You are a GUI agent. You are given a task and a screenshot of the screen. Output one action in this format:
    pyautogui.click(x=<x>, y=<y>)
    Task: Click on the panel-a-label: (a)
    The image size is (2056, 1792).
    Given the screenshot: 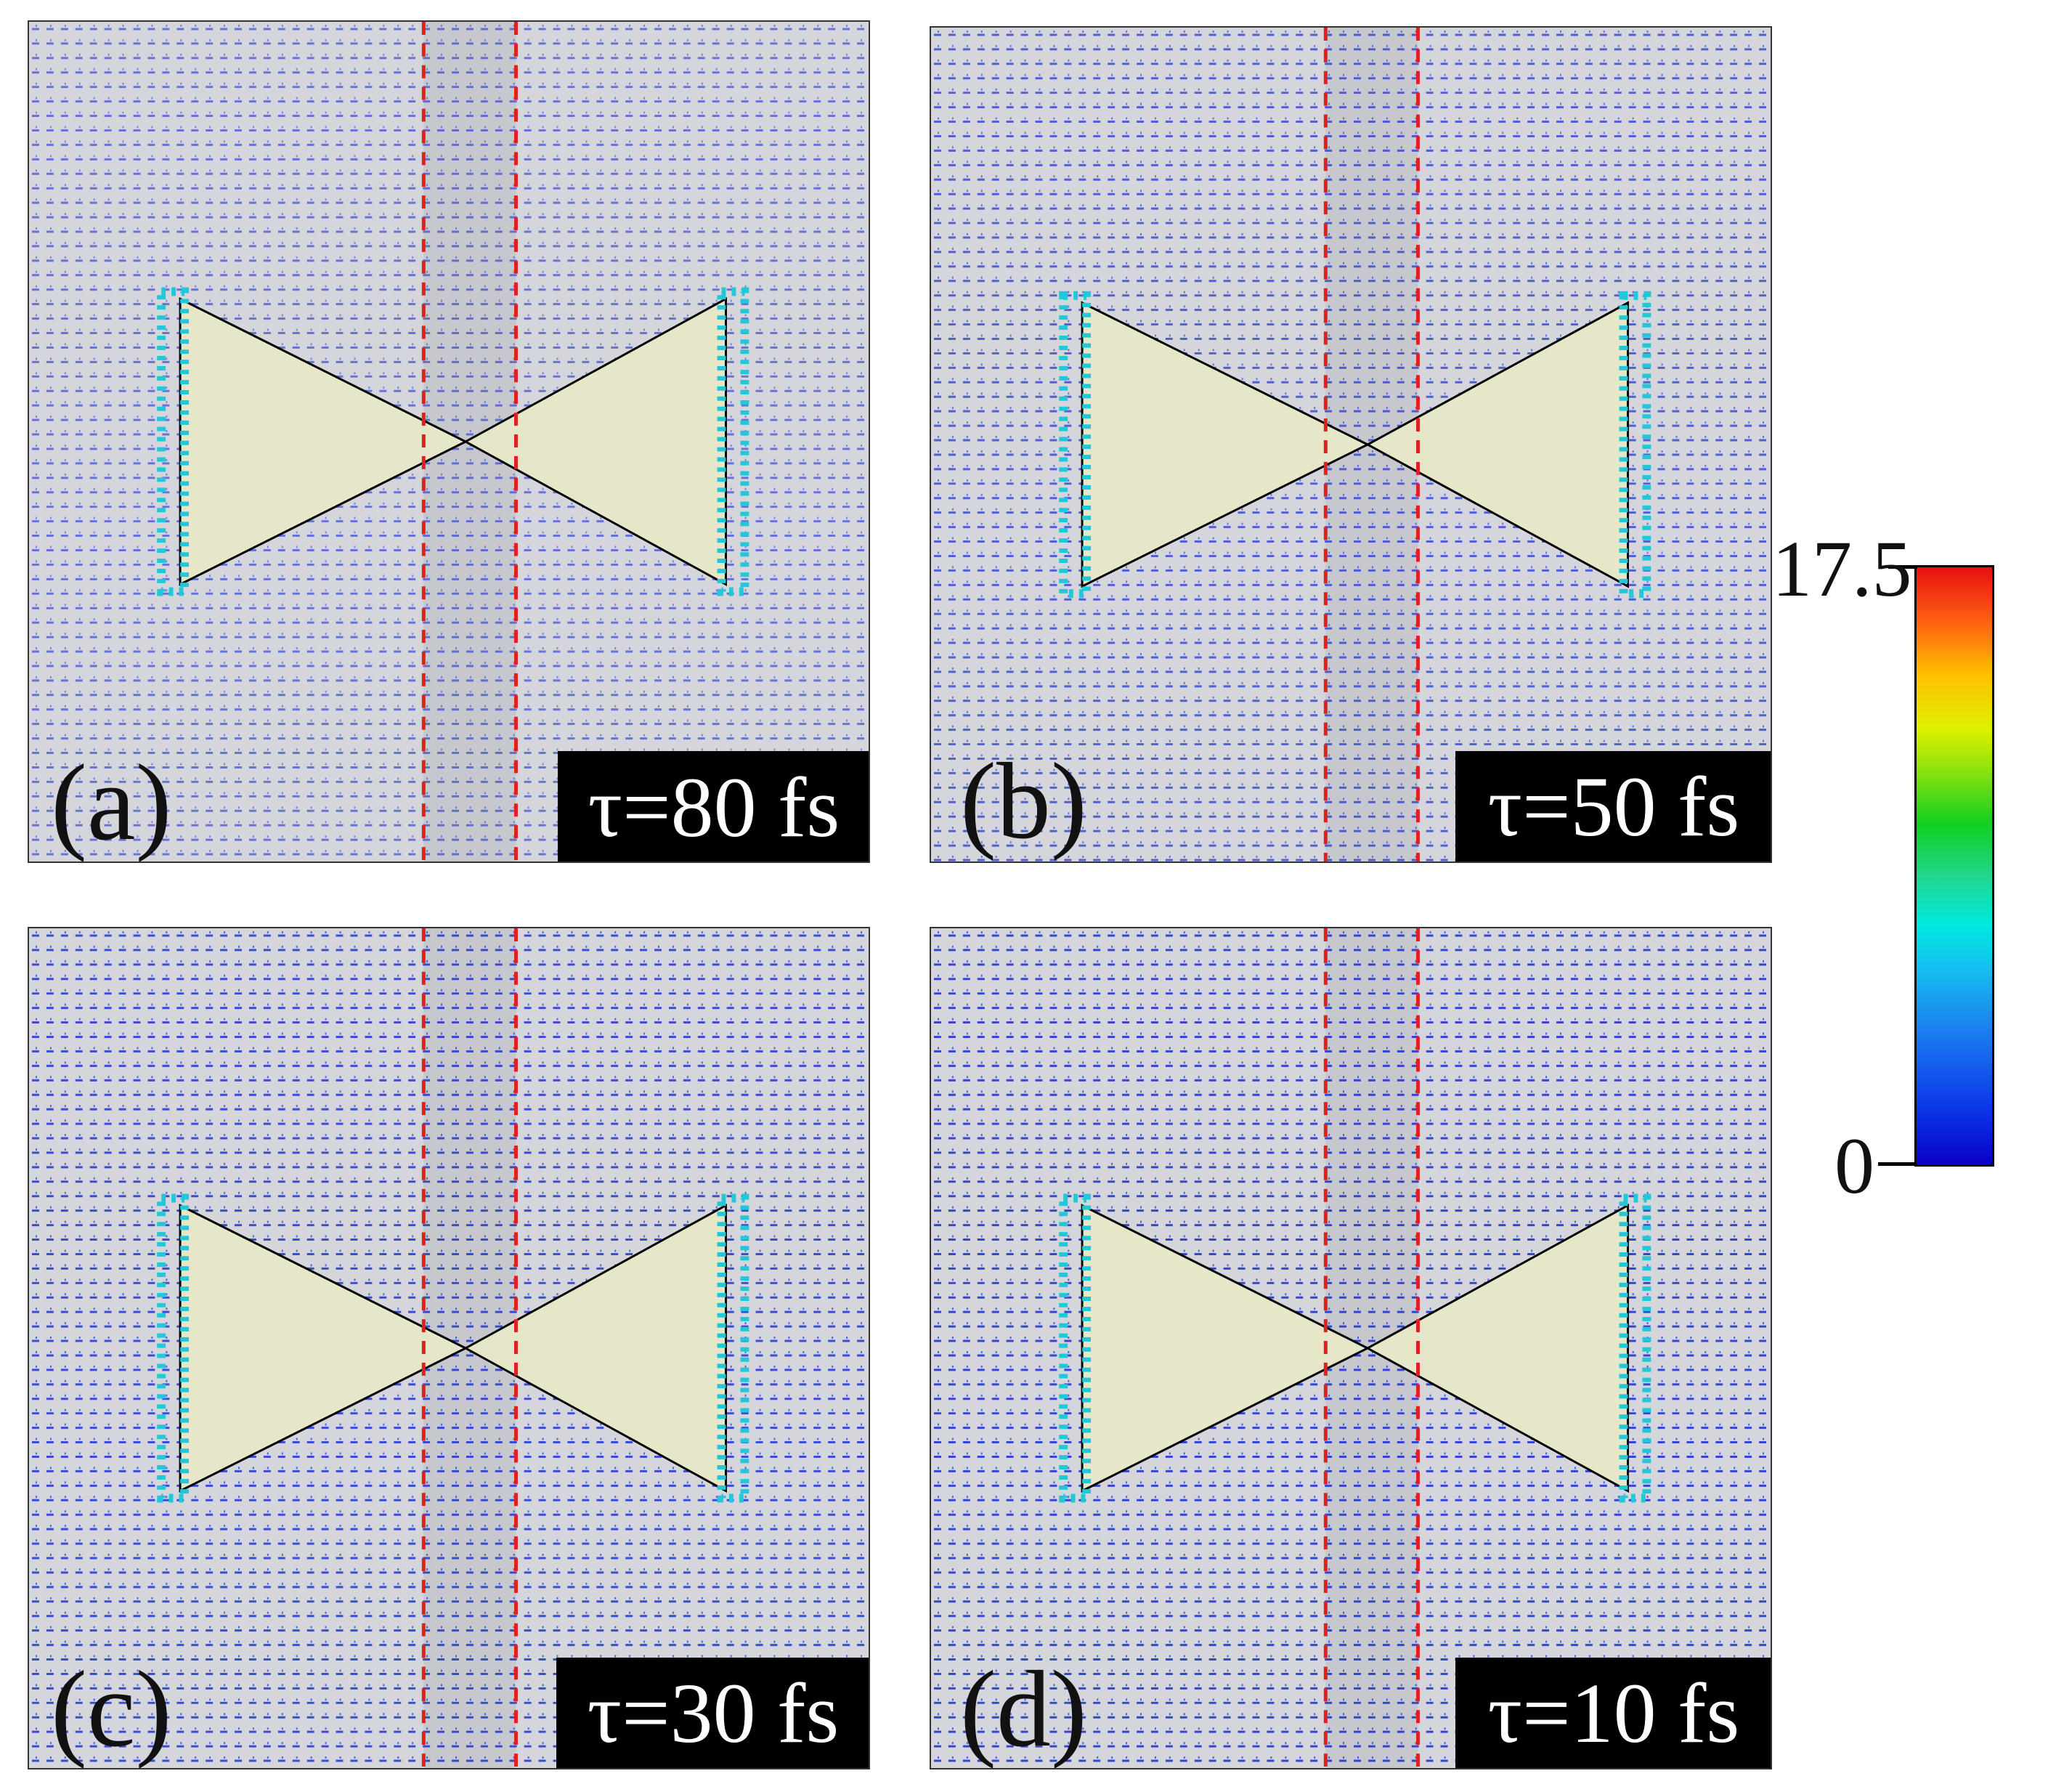 What is the action you would take?
    pyautogui.click(x=111, y=802)
    